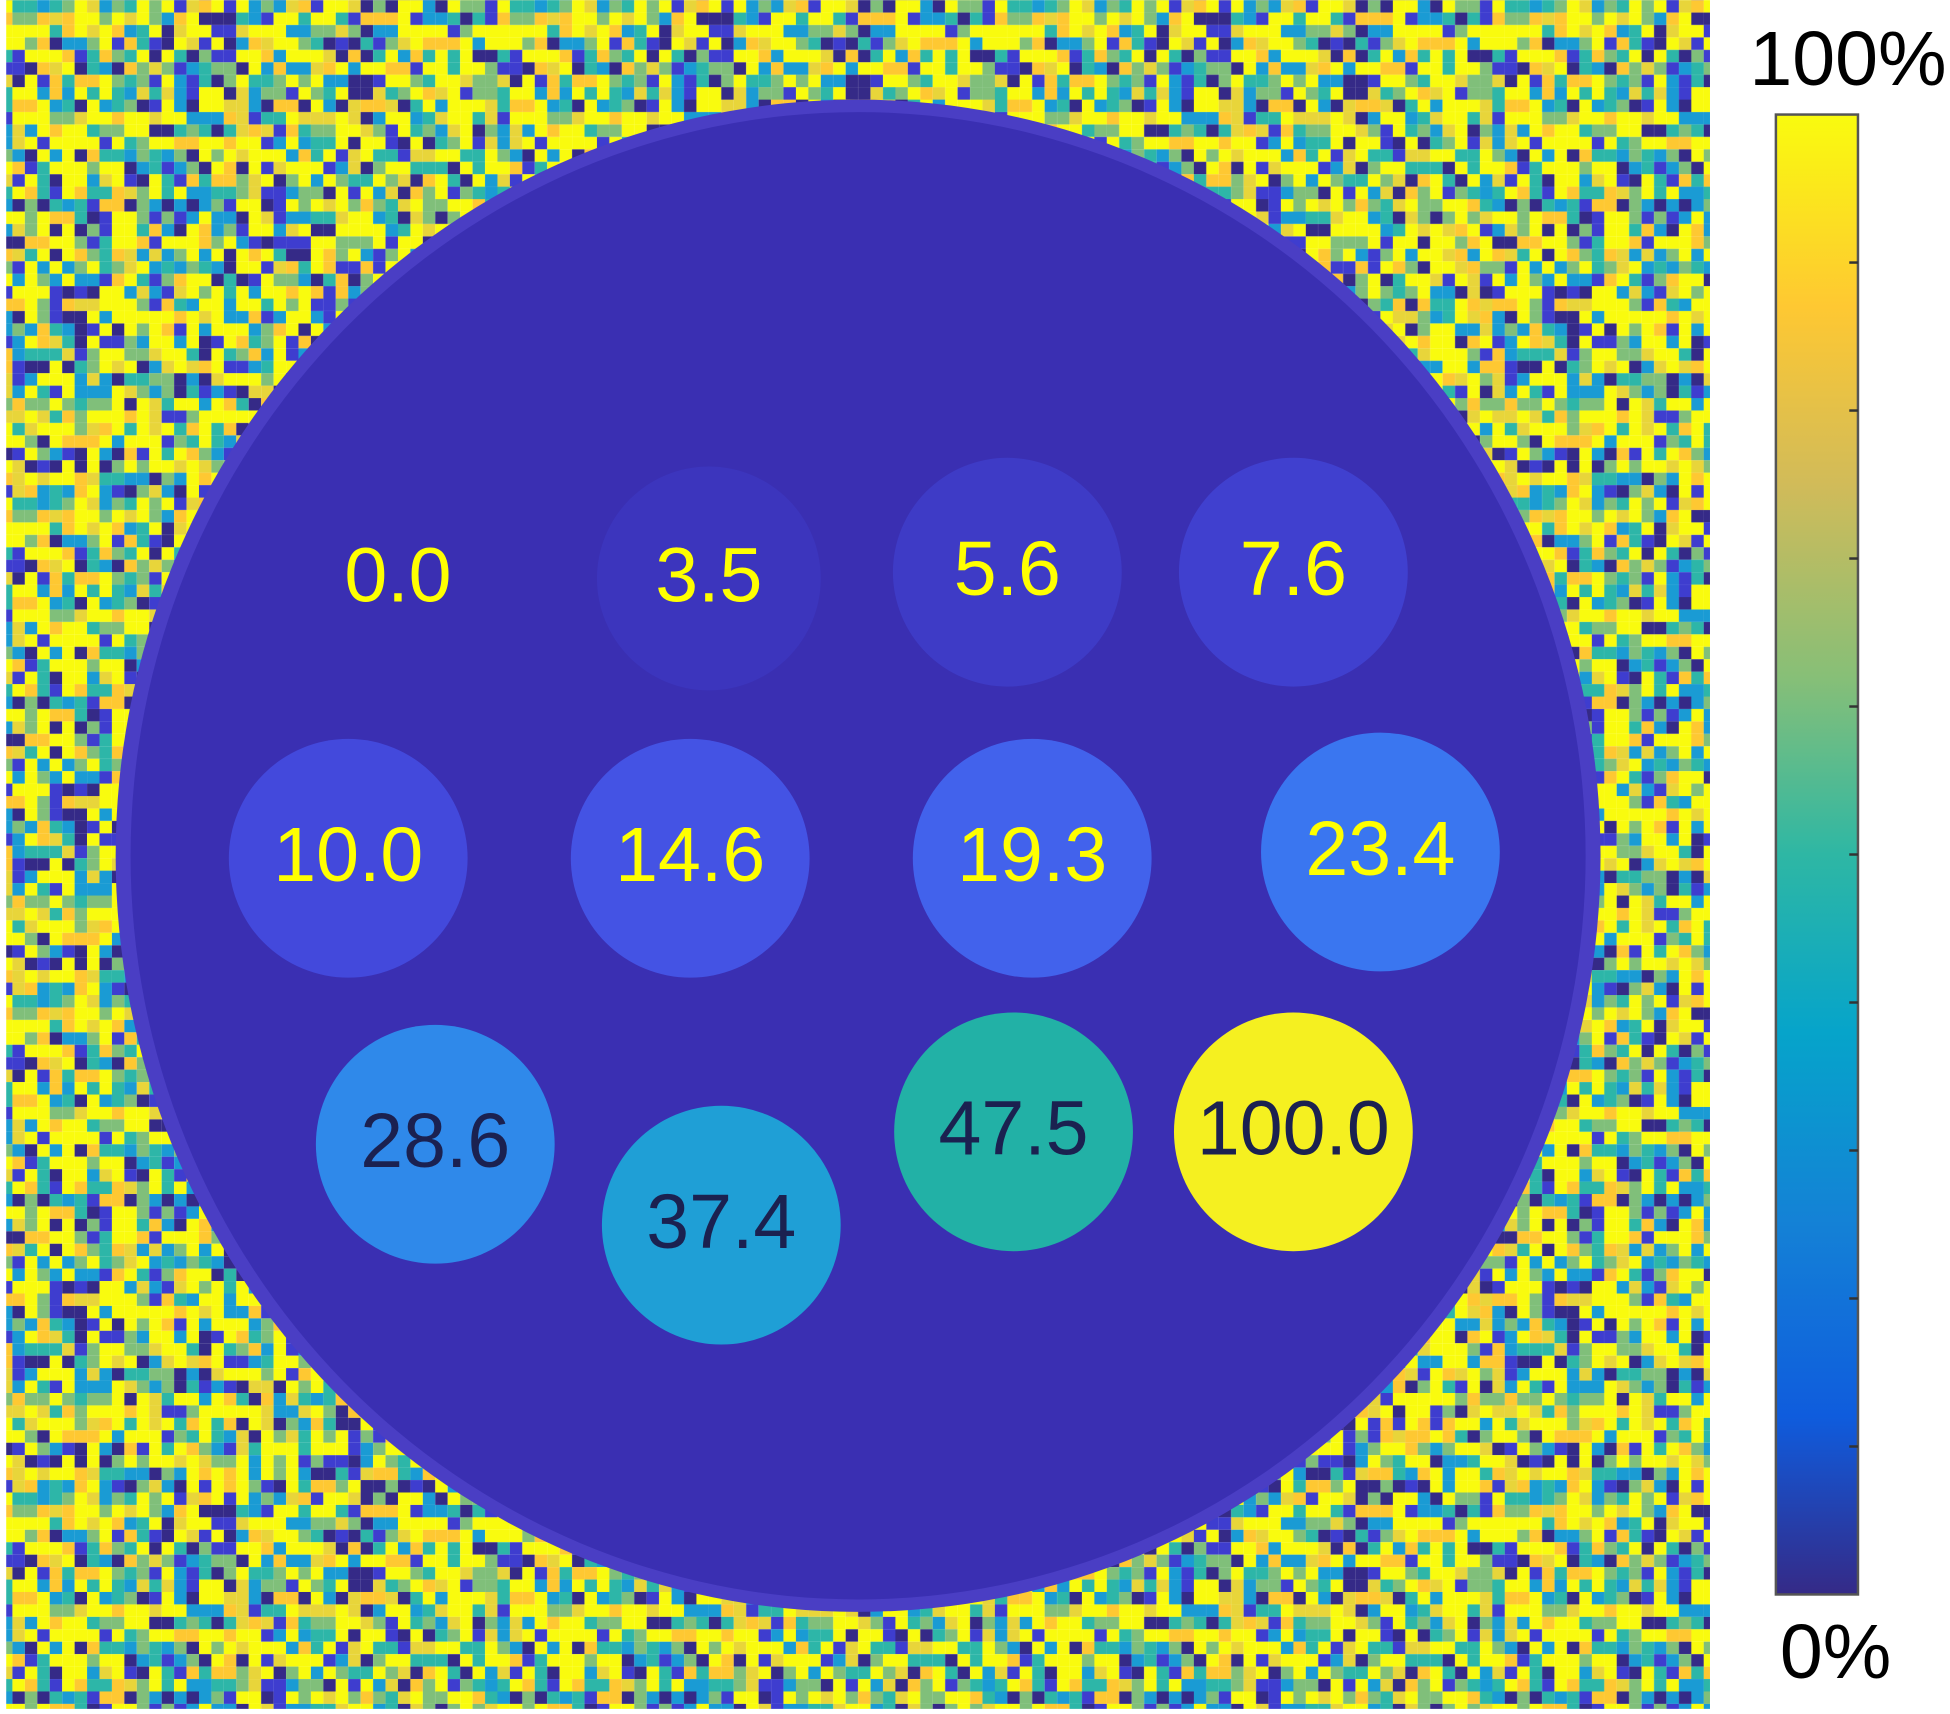 Image resolution: width=1950 pixels, height=1714 pixels. Describe the element at coordinates (1293, 1129) in the screenshot. I see `vial-label: 100.0` at that location.